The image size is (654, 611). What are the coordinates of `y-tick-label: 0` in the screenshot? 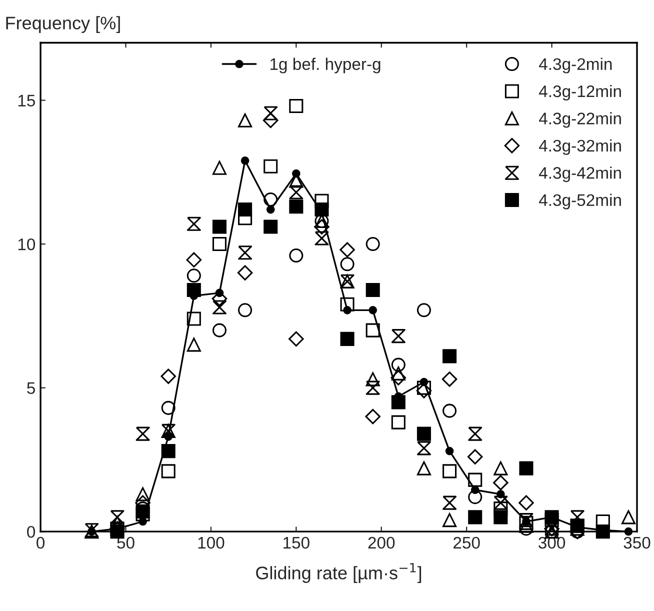 It's located at (31, 532).